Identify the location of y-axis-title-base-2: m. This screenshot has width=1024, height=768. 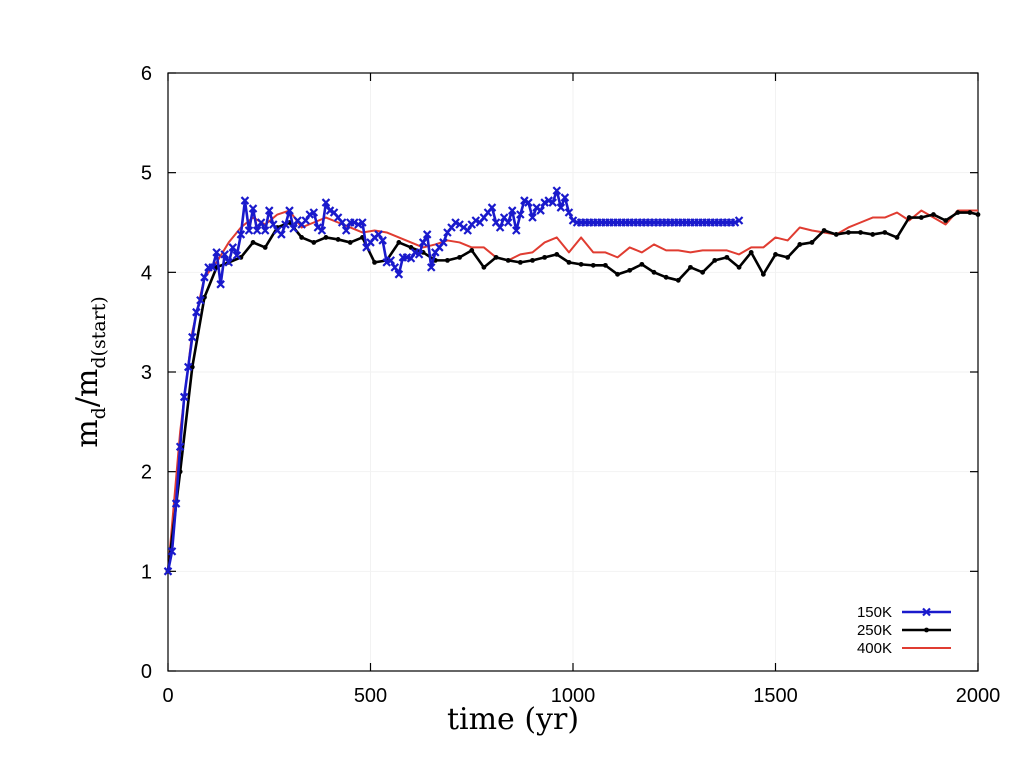
(87, 383).